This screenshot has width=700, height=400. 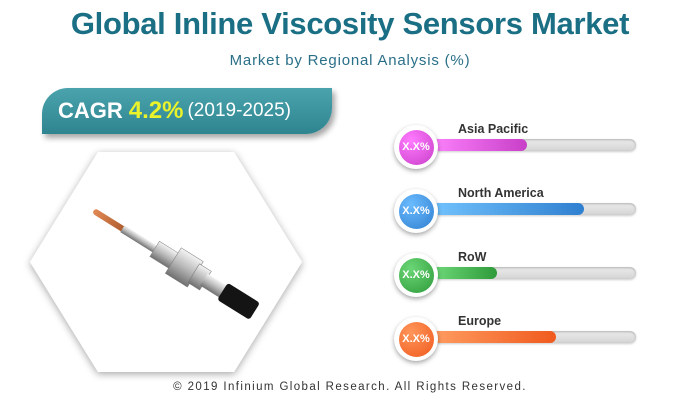 What do you see at coordinates (350, 60) in the screenshot?
I see `page-subtitle: Market by Regional Analysis (%)` at bounding box center [350, 60].